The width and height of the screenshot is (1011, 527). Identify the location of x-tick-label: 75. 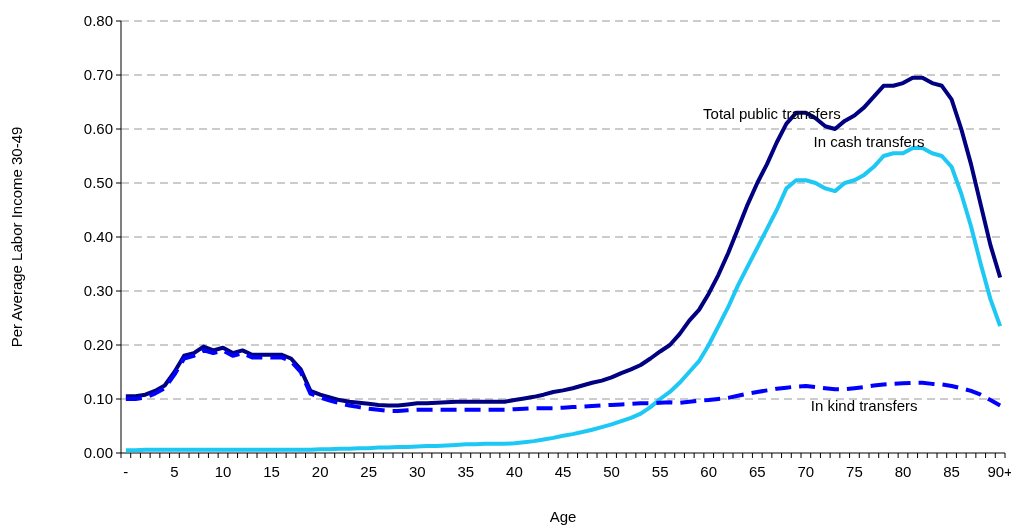
(854, 471).